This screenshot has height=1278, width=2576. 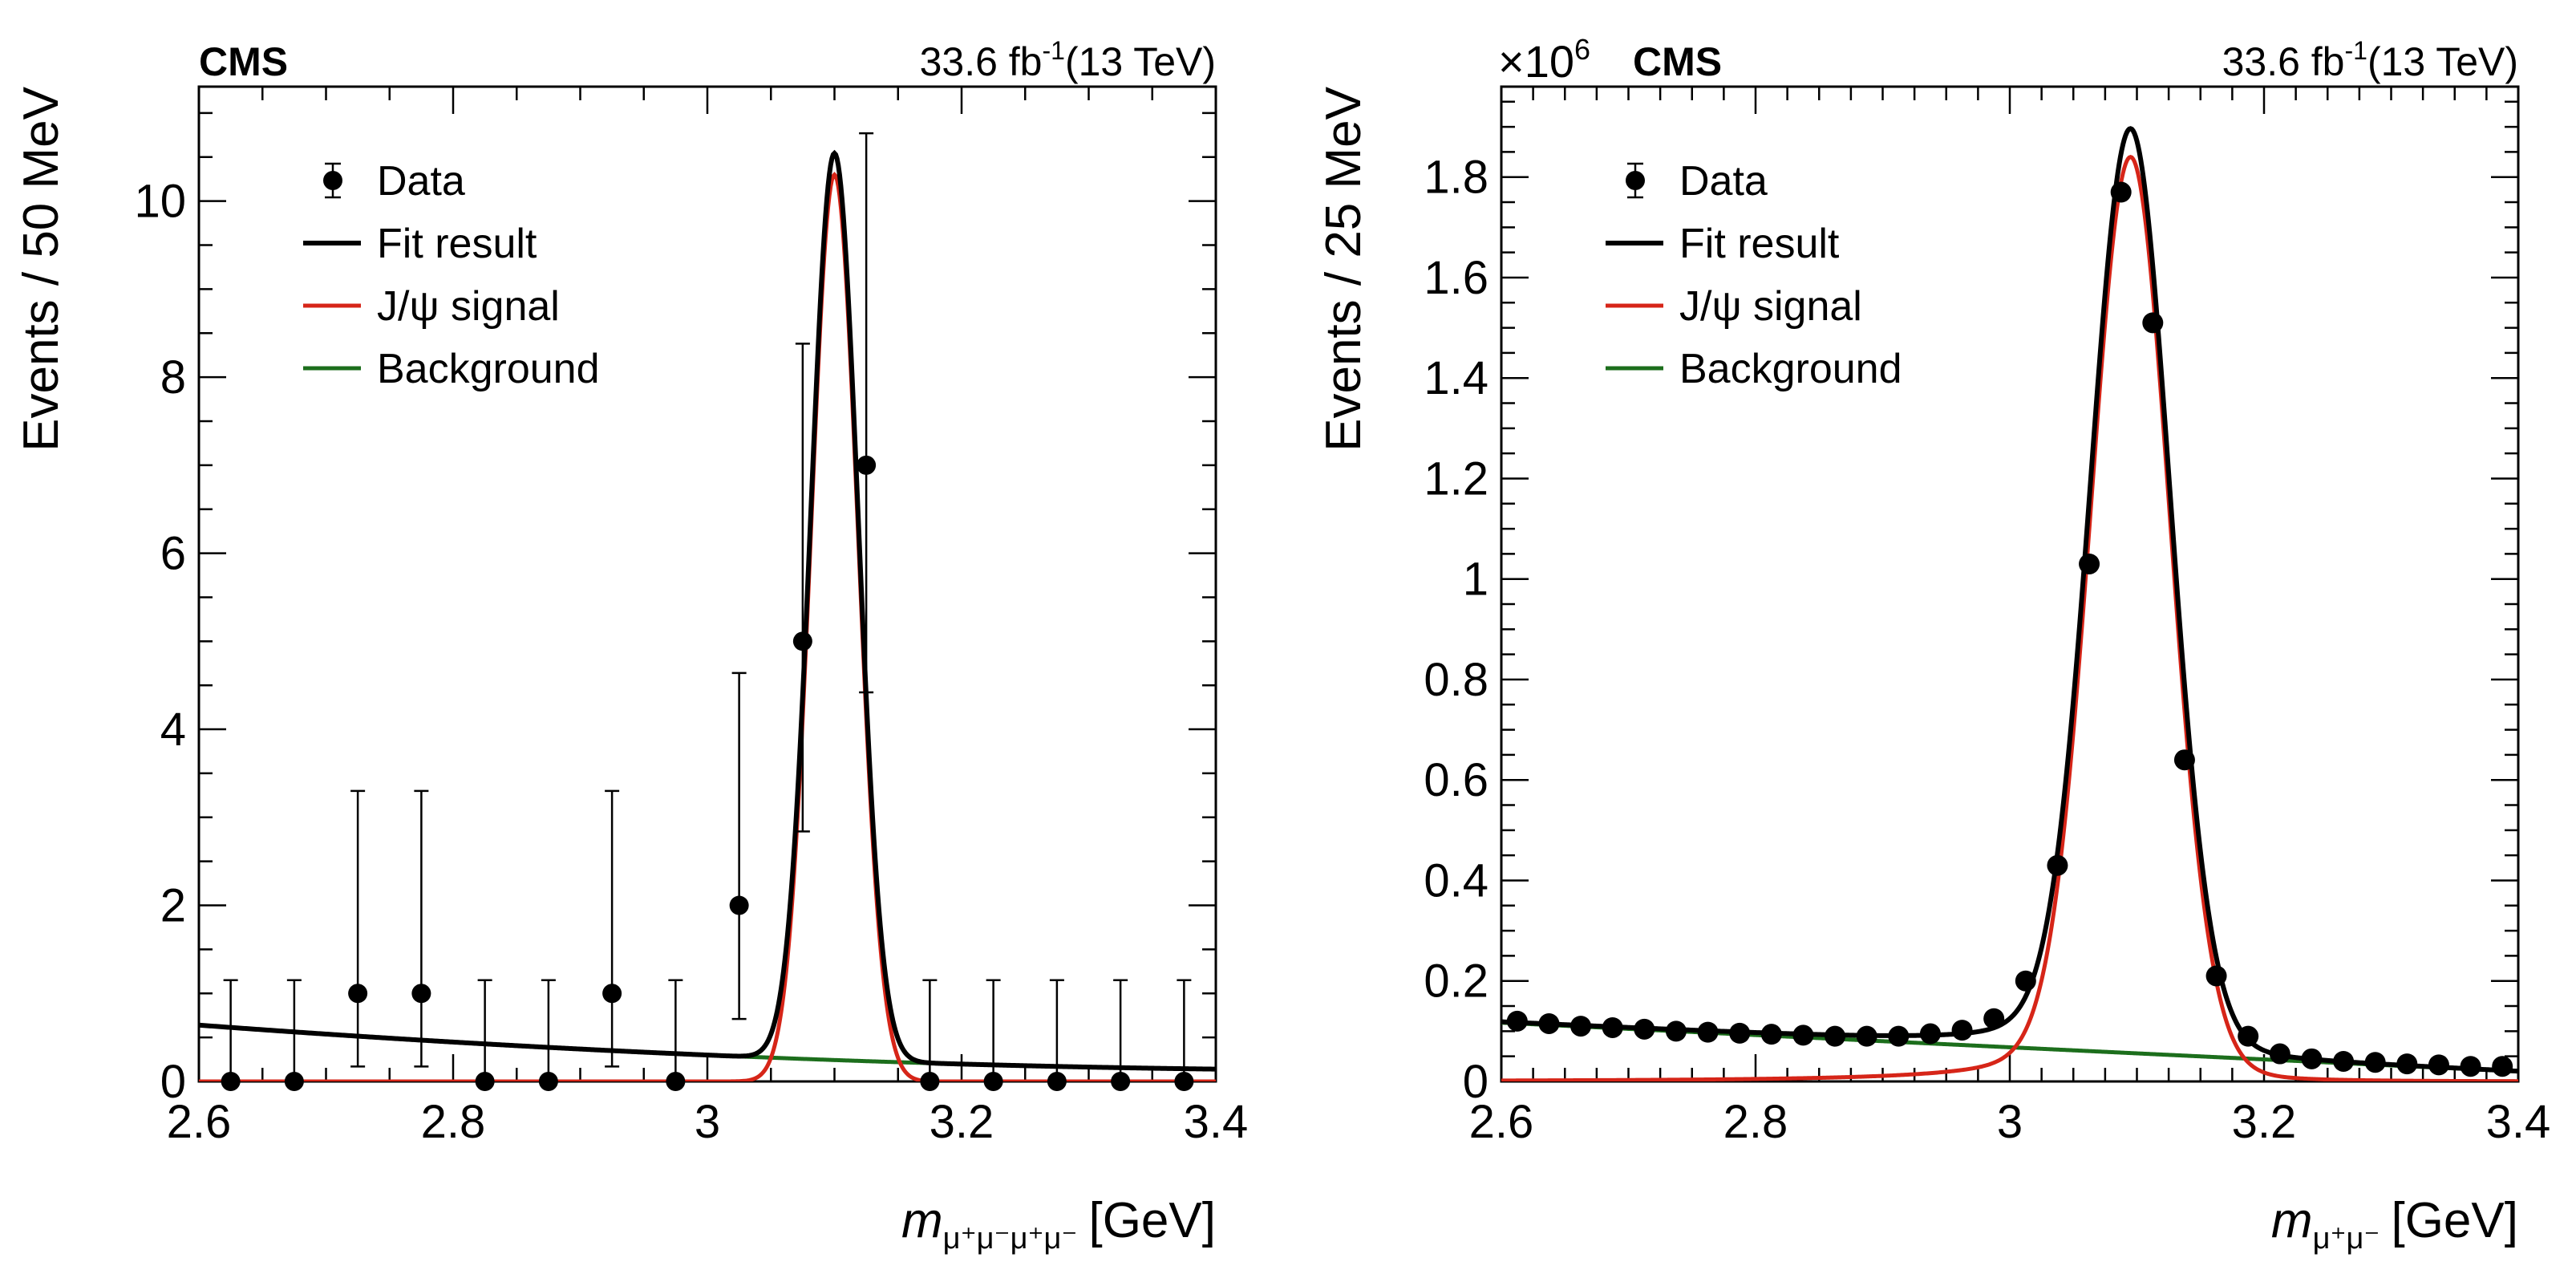 What do you see at coordinates (41, 269) in the screenshot?
I see `left-y-axis-title: Events / 50 MeV` at bounding box center [41, 269].